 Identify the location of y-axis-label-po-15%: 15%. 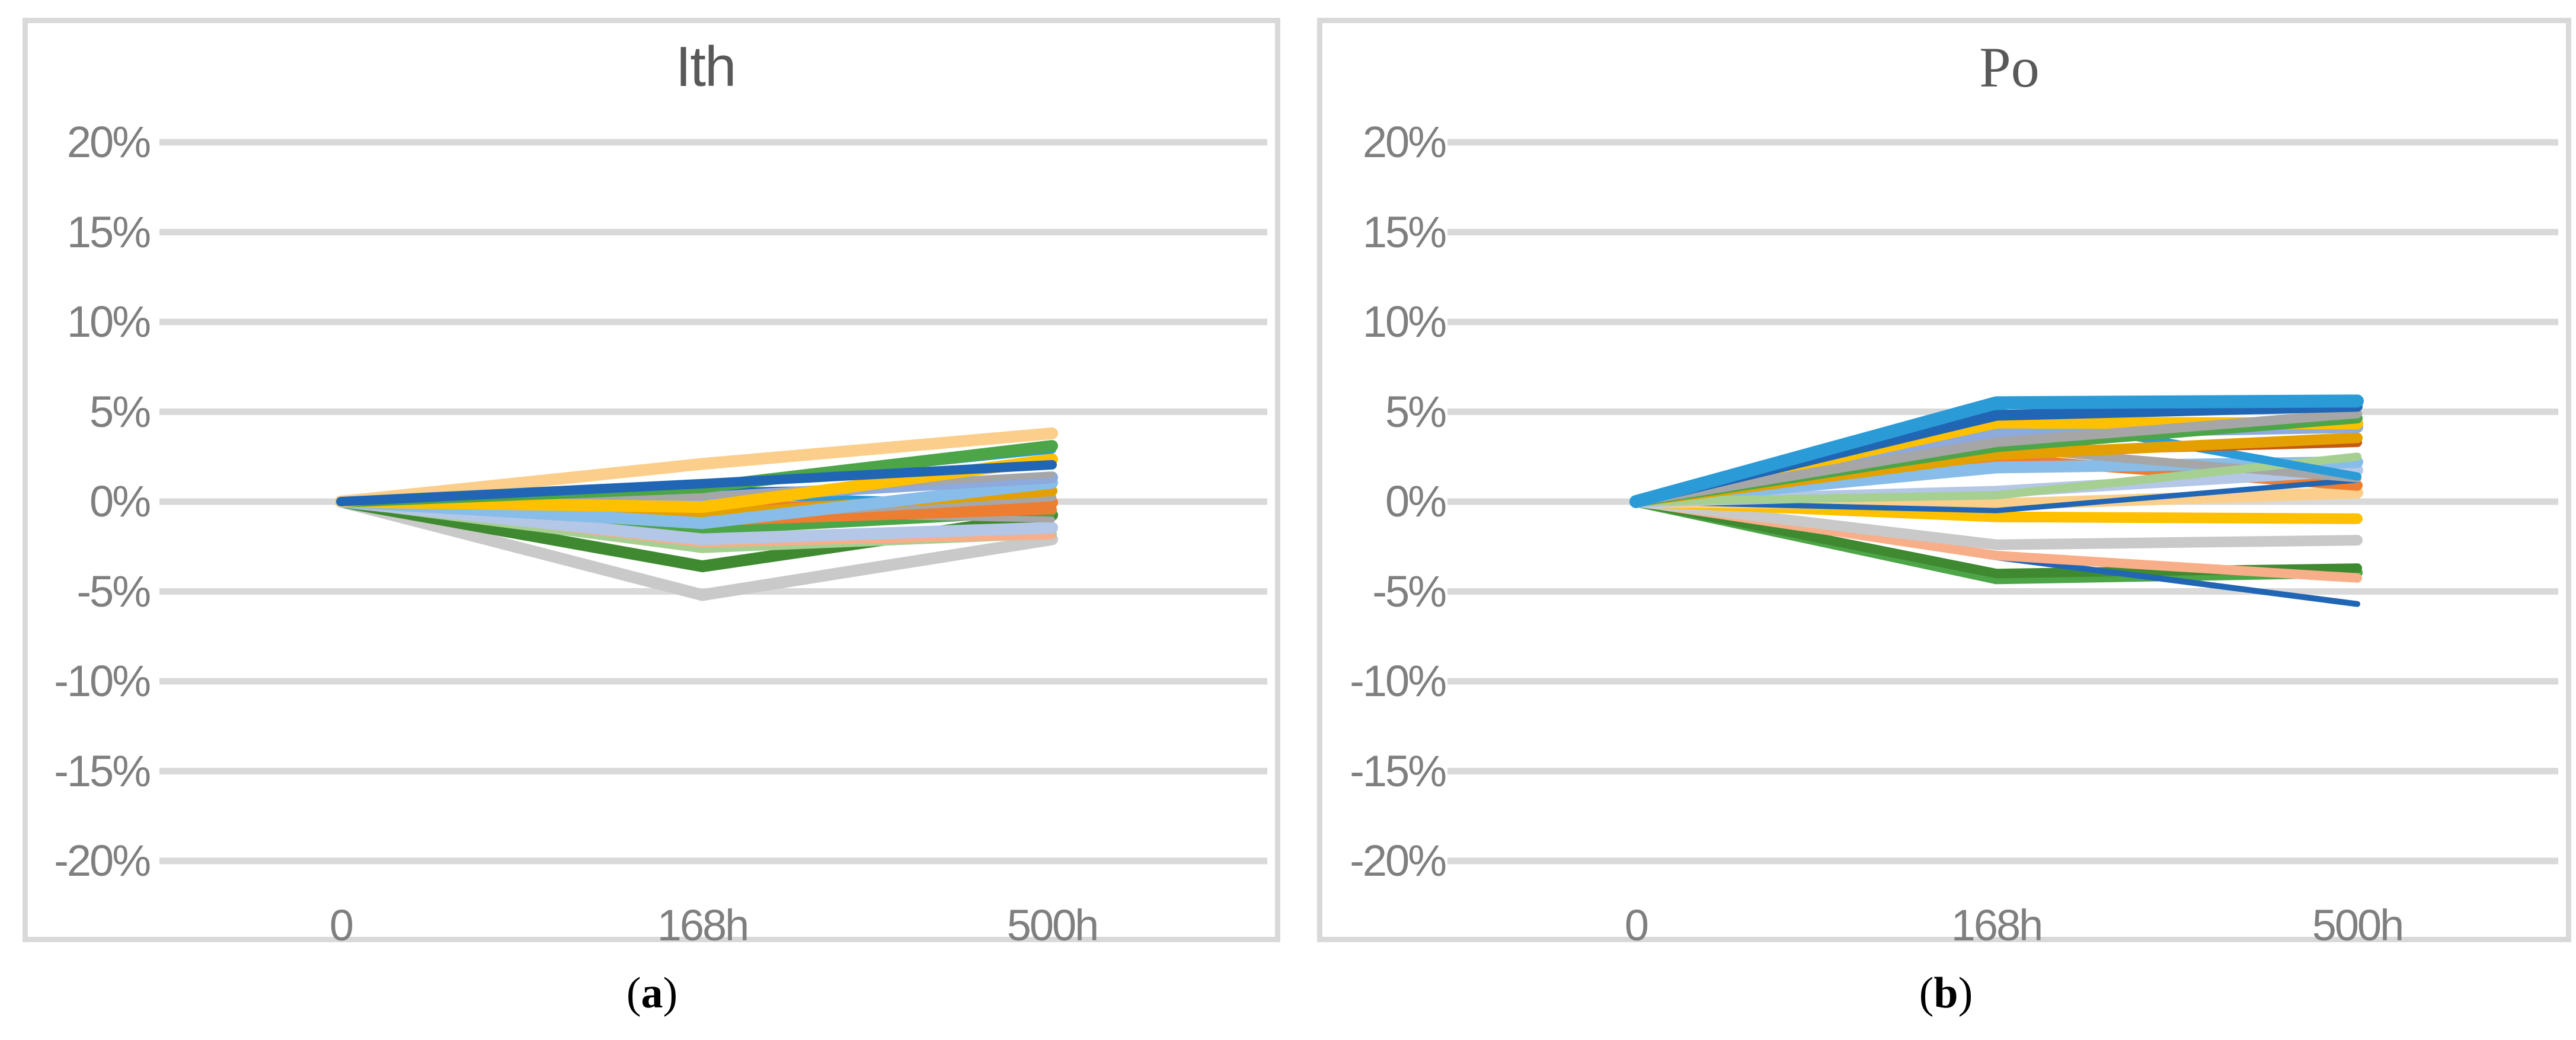
(1404, 232).